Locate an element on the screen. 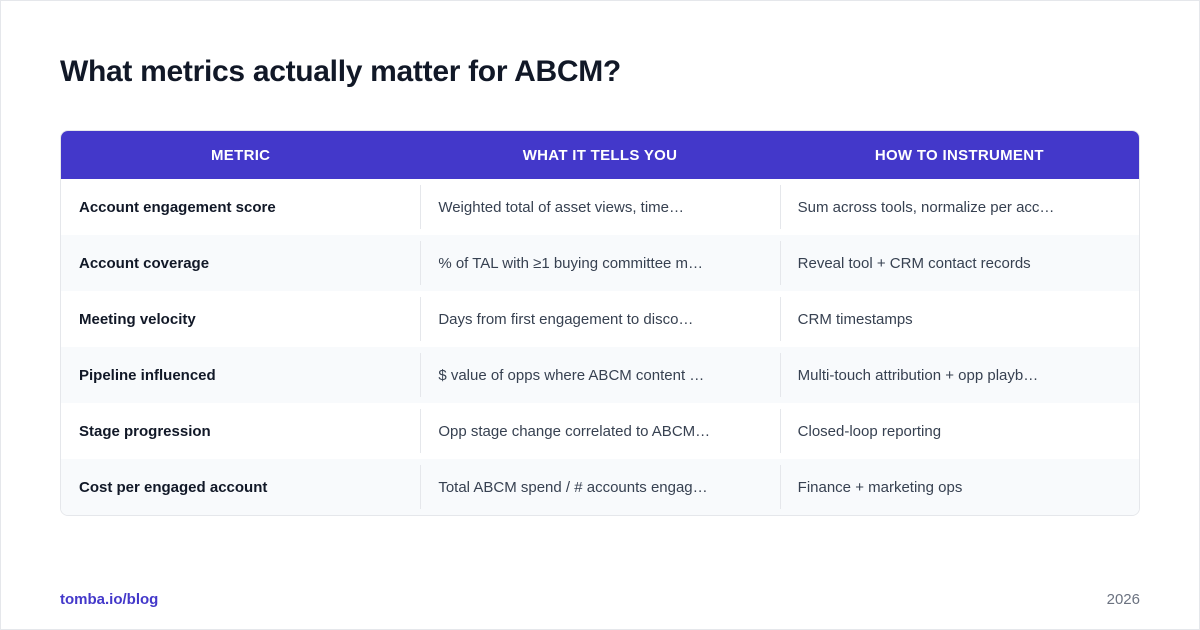 The height and width of the screenshot is (630, 1200). metric-cell: Account coverage is located at coordinates (144, 263).